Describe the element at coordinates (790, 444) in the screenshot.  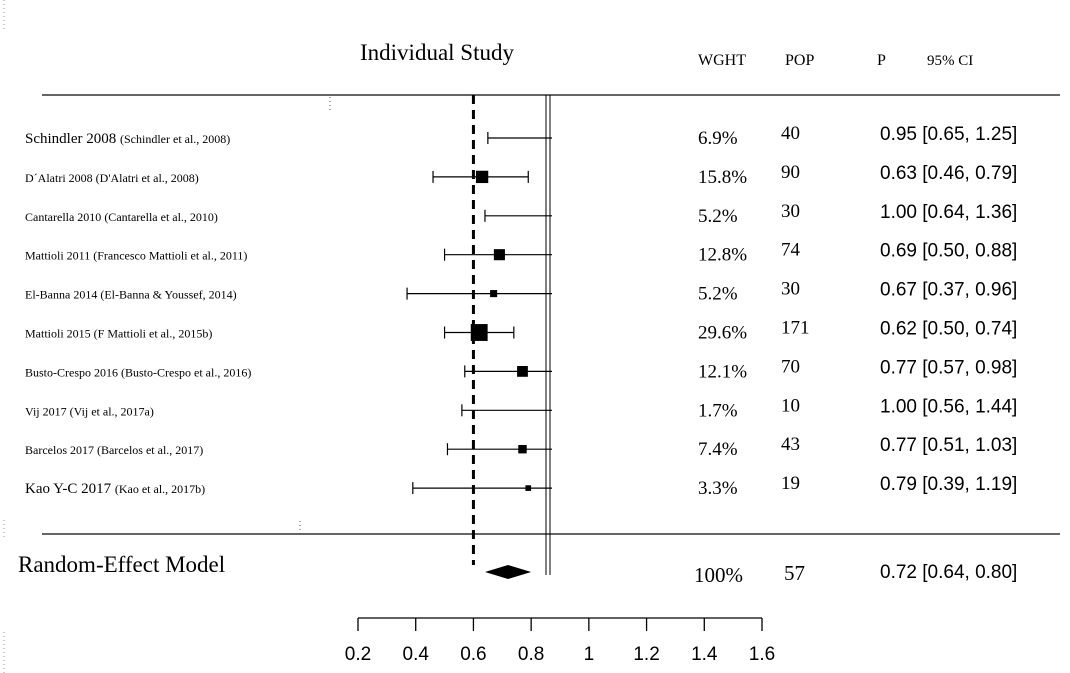
I see `population-value: 43` at that location.